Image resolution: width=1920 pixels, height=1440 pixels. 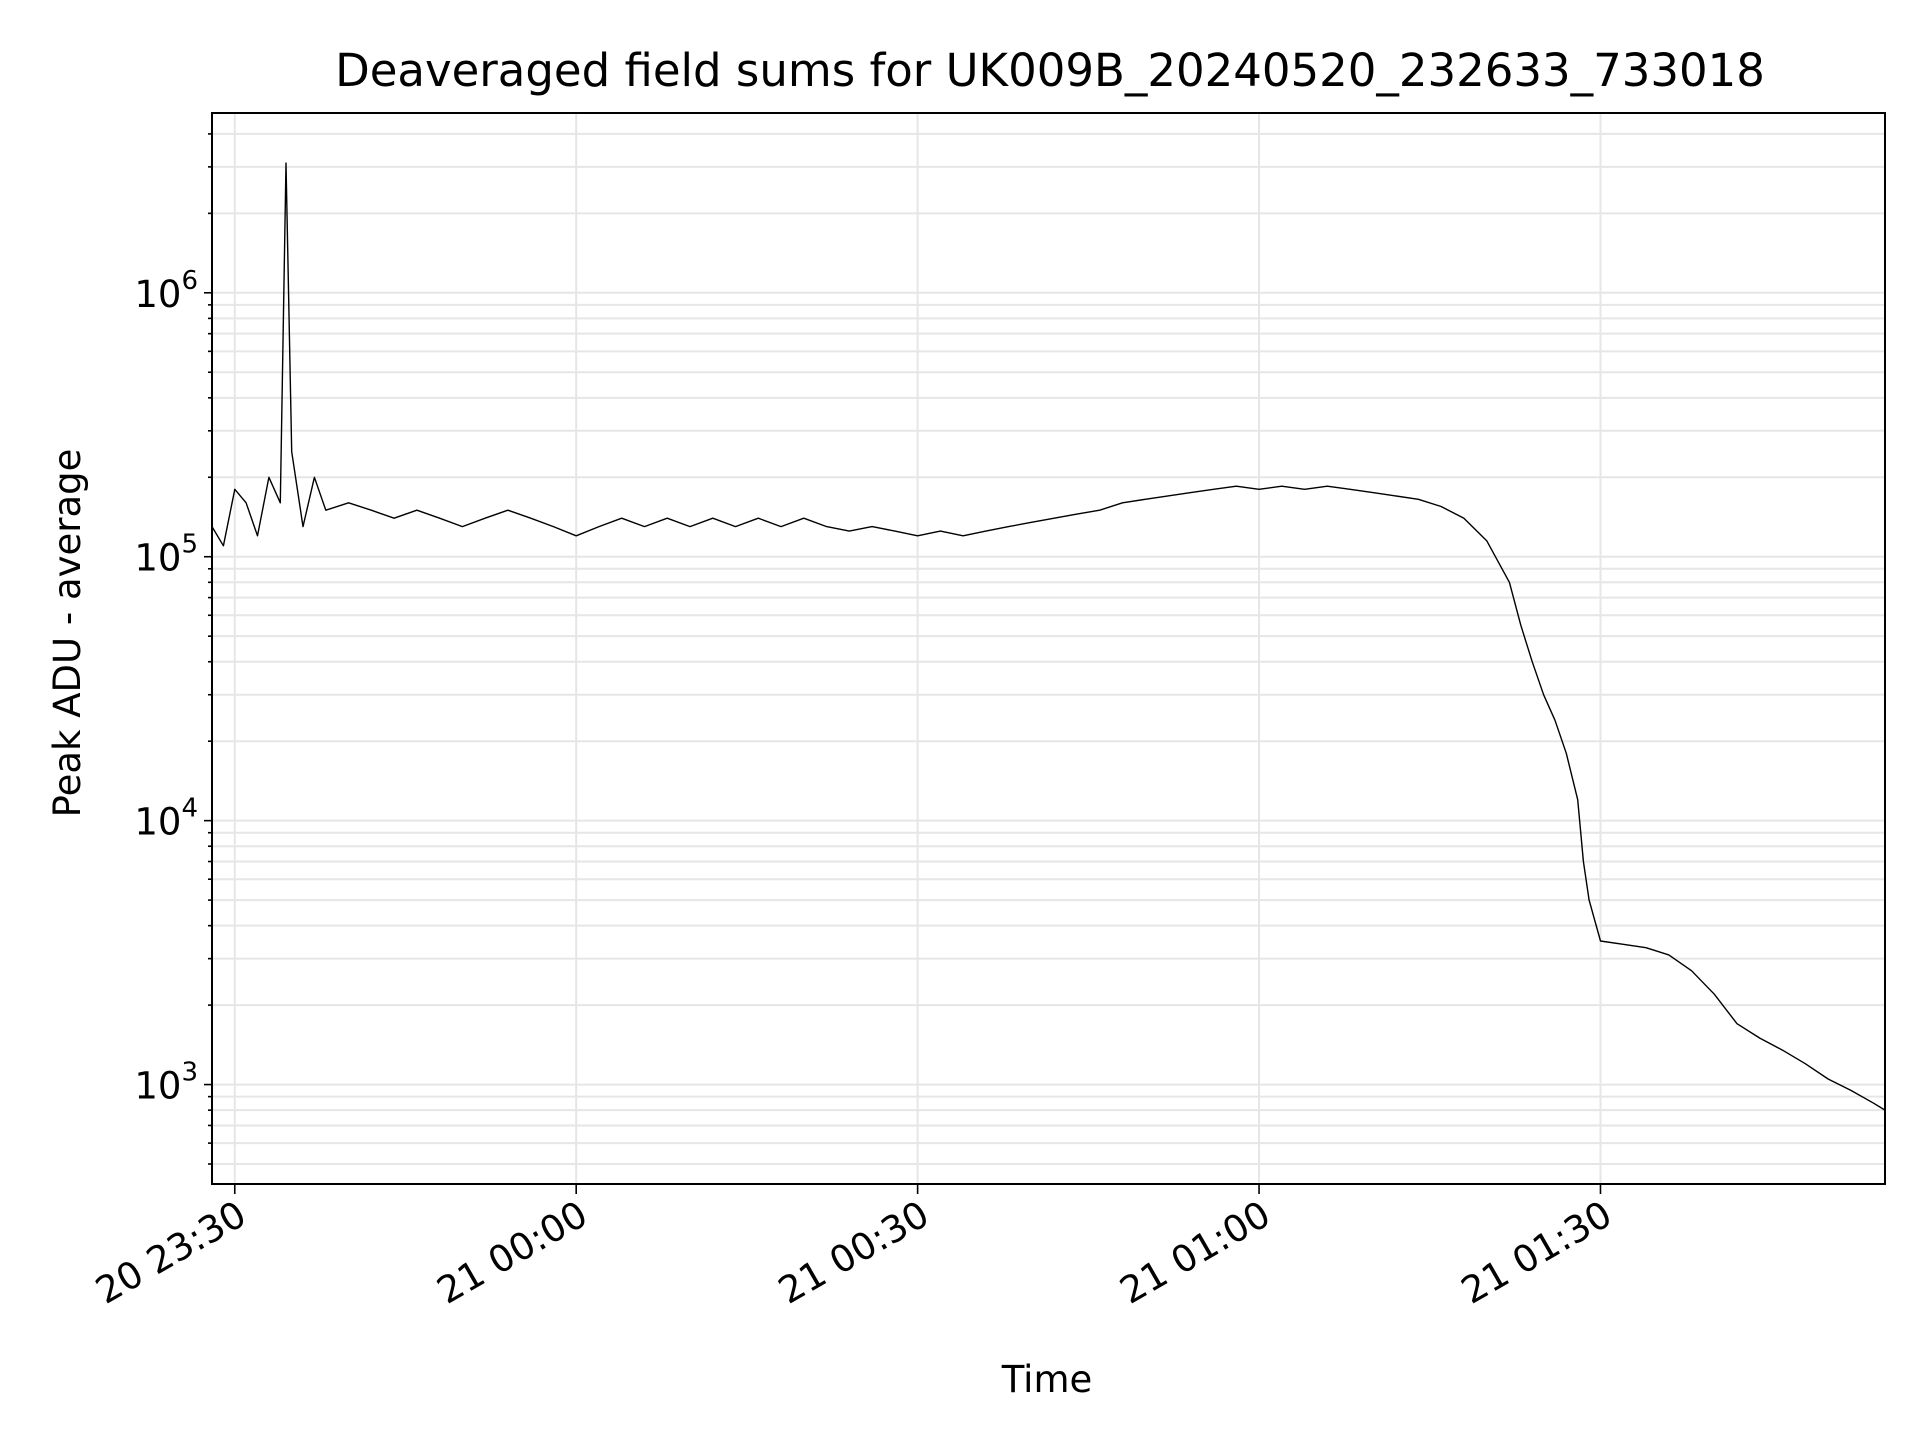 What do you see at coordinates (1047, 1379) in the screenshot?
I see `x-axis-label: Time` at bounding box center [1047, 1379].